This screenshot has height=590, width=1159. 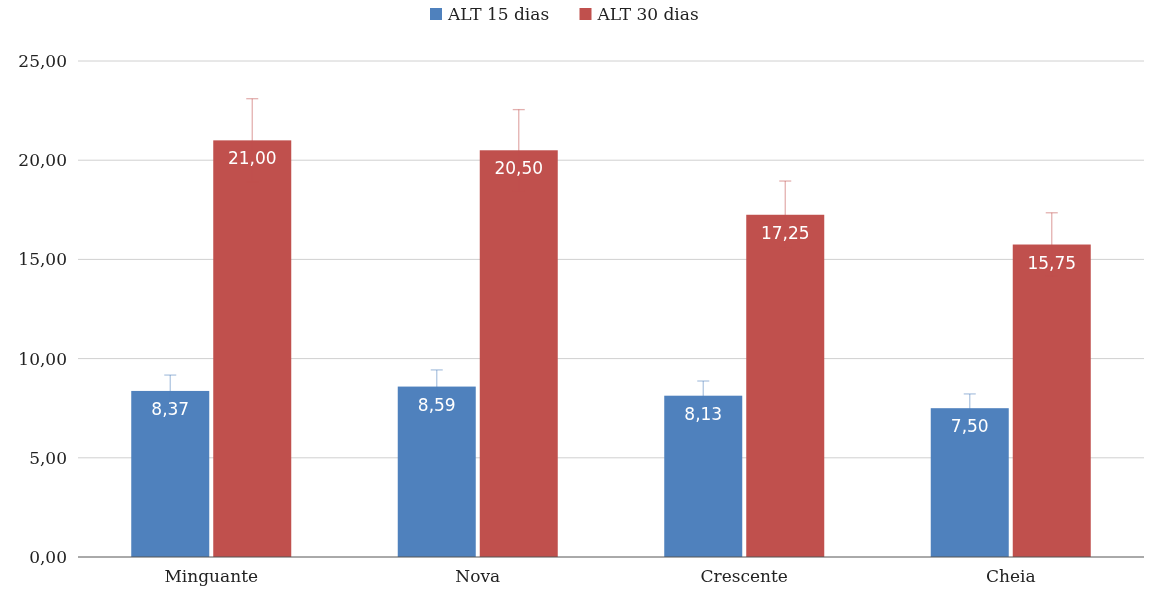 What do you see at coordinates (48, 457) in the screenshot?
I see `y-tick-label: 5,00` at bounding box center [48, 457].